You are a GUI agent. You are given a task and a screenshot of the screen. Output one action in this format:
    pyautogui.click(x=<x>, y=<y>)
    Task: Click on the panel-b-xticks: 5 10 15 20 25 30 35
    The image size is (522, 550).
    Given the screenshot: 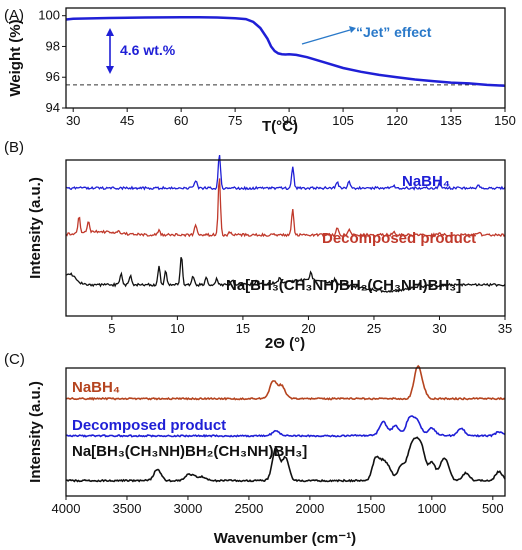 What is the action you would take?
    pyautogui.click(x=310, y=326)
    